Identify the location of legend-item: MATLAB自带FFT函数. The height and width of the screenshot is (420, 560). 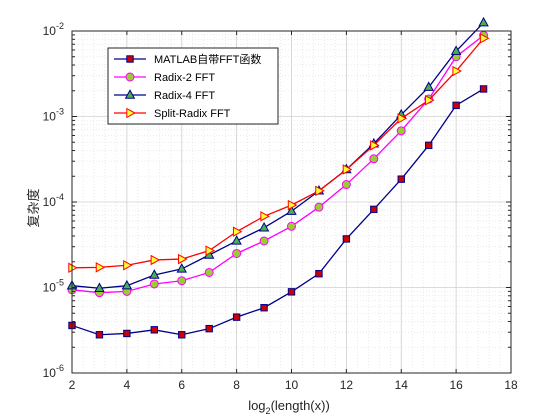
(187, 59).